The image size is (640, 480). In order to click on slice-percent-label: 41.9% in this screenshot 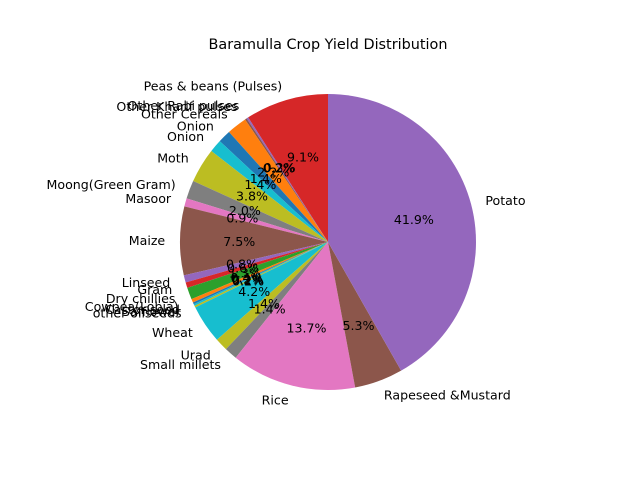, I will do `click(414, 219)`.